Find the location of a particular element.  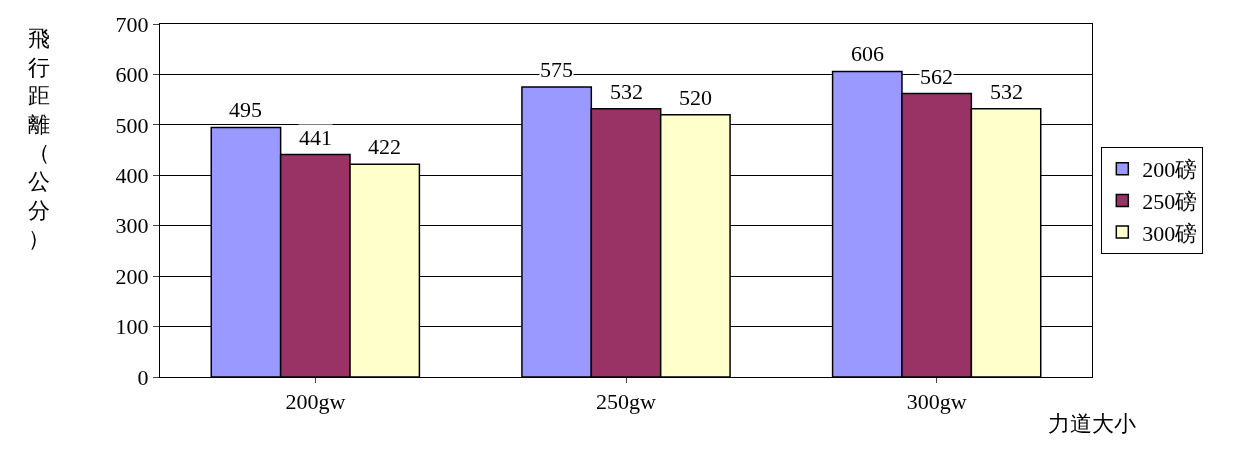

y-tick-label: 100 is located at coordinates (132, 327).